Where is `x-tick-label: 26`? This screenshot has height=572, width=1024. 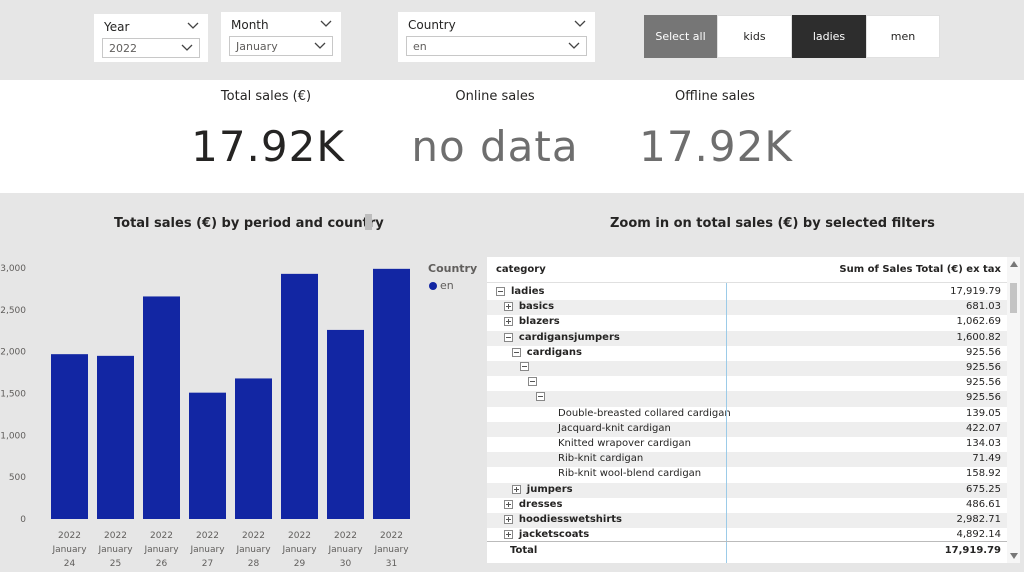 x-tick-label: 26 is located at coordinates (162, 564).